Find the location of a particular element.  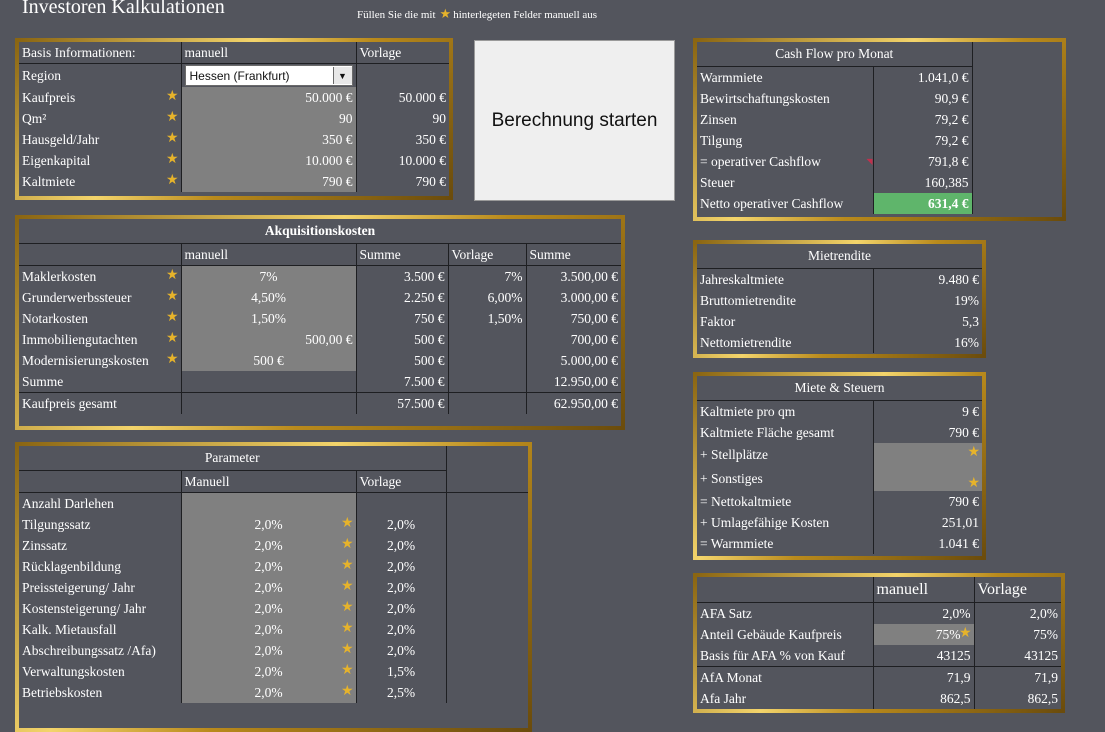

cashflow-value: 1.041,0 € is located at coordinates (923, 77).